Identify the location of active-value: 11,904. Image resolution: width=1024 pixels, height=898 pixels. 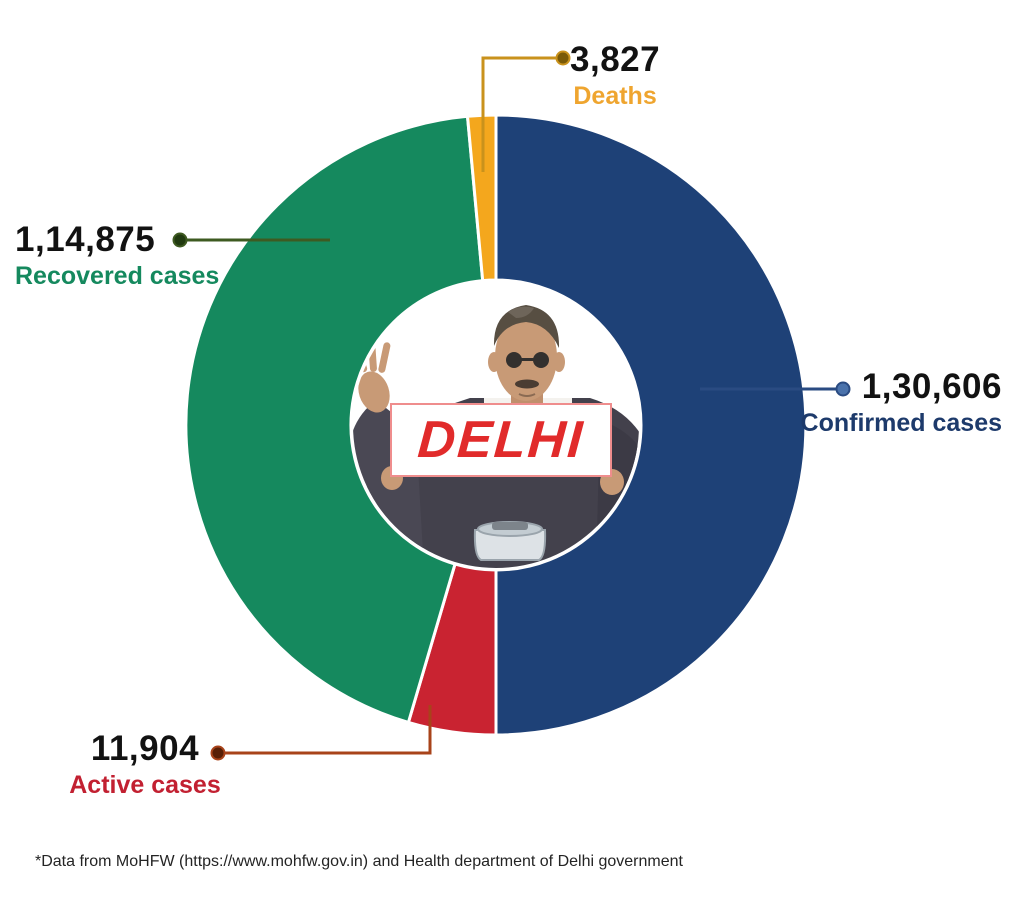
(145, 748).